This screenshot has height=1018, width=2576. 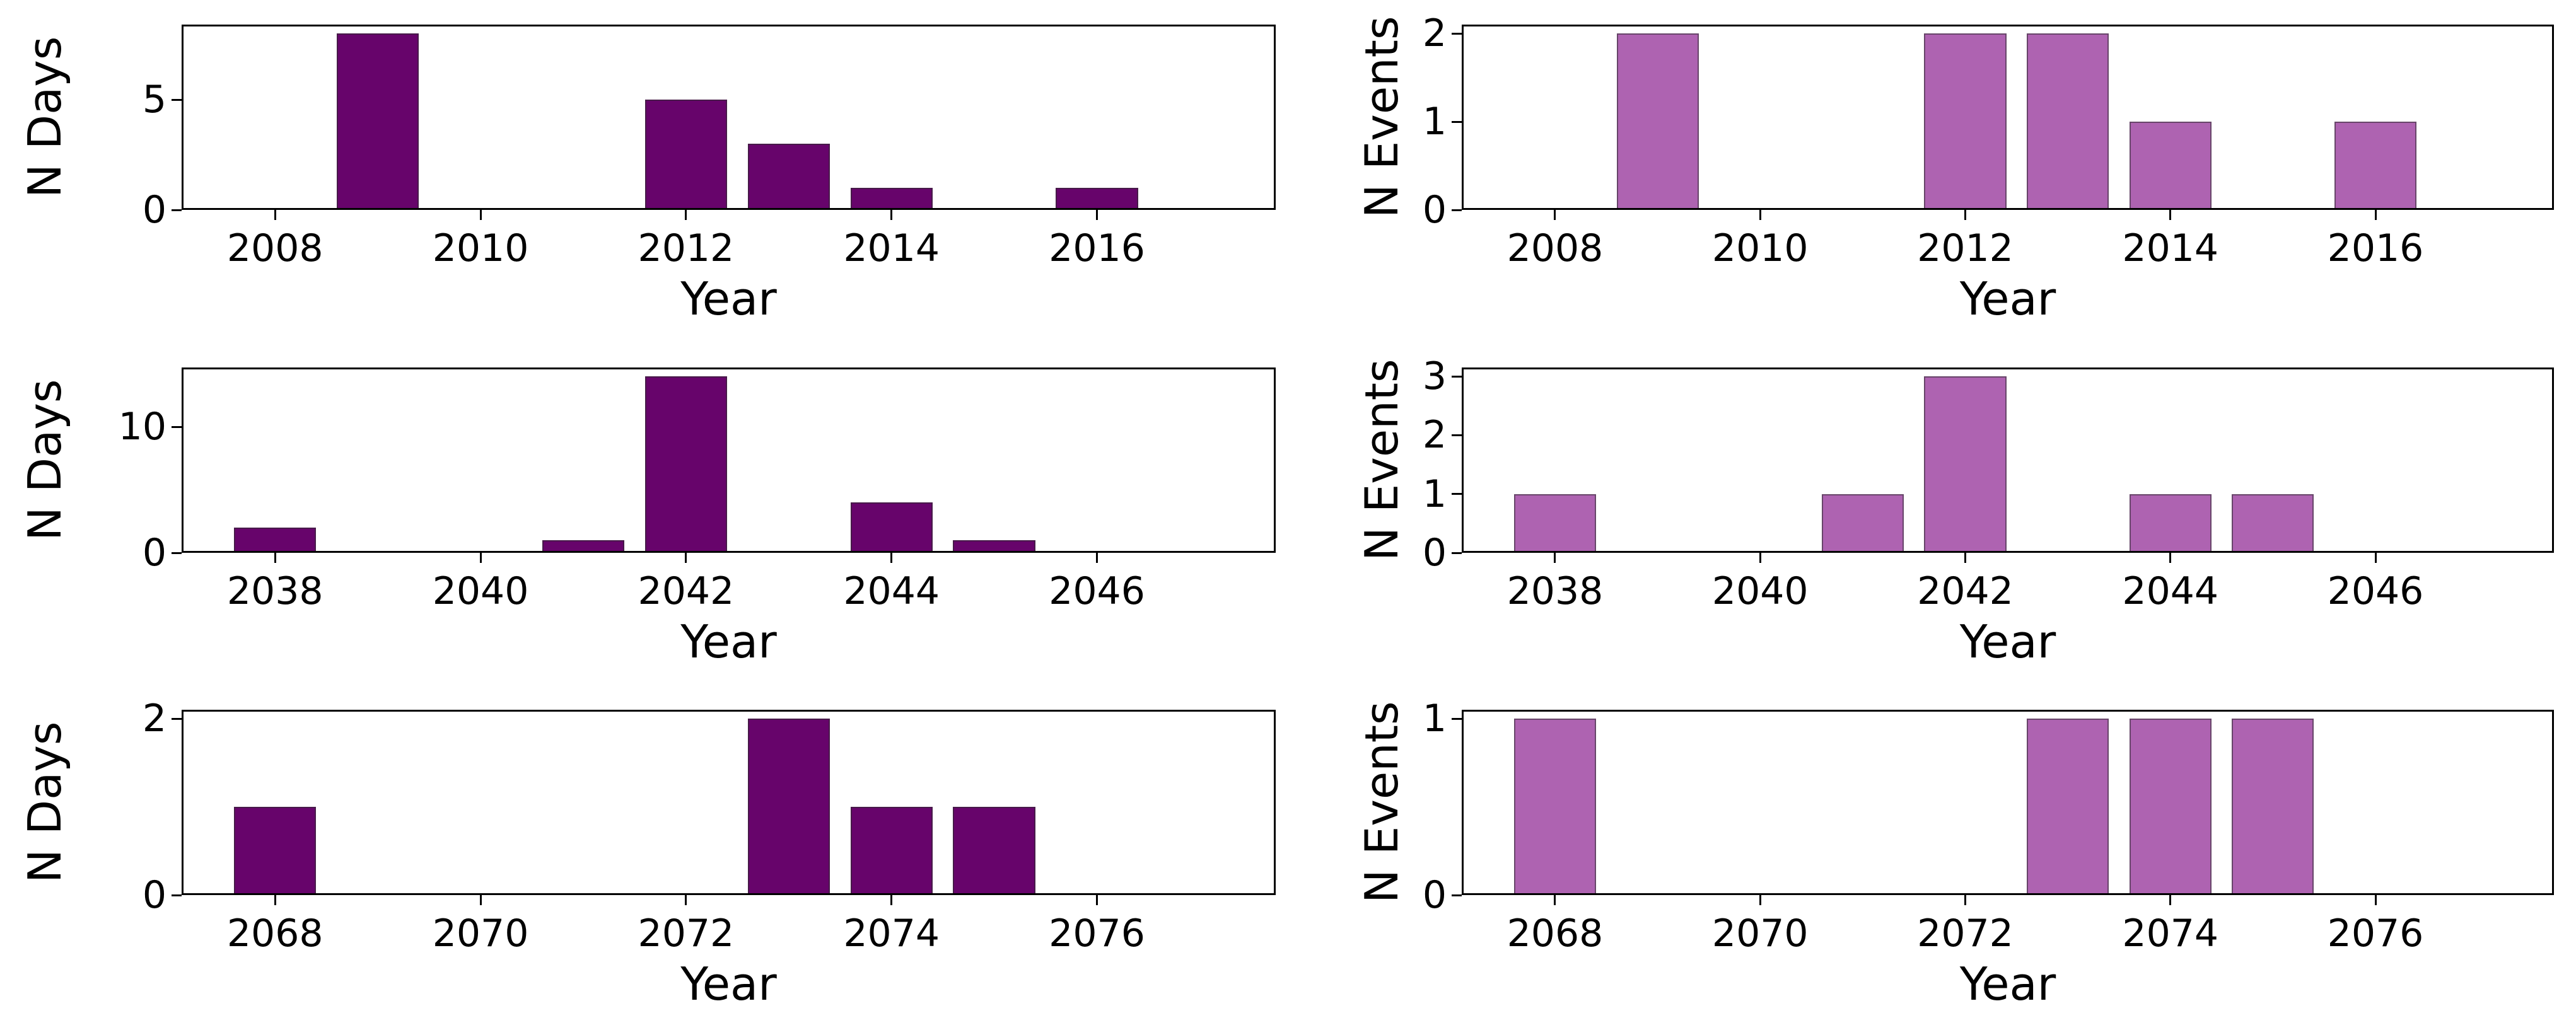 I want to click on x-tick-label: 2076, so click(x=2376, y=934).